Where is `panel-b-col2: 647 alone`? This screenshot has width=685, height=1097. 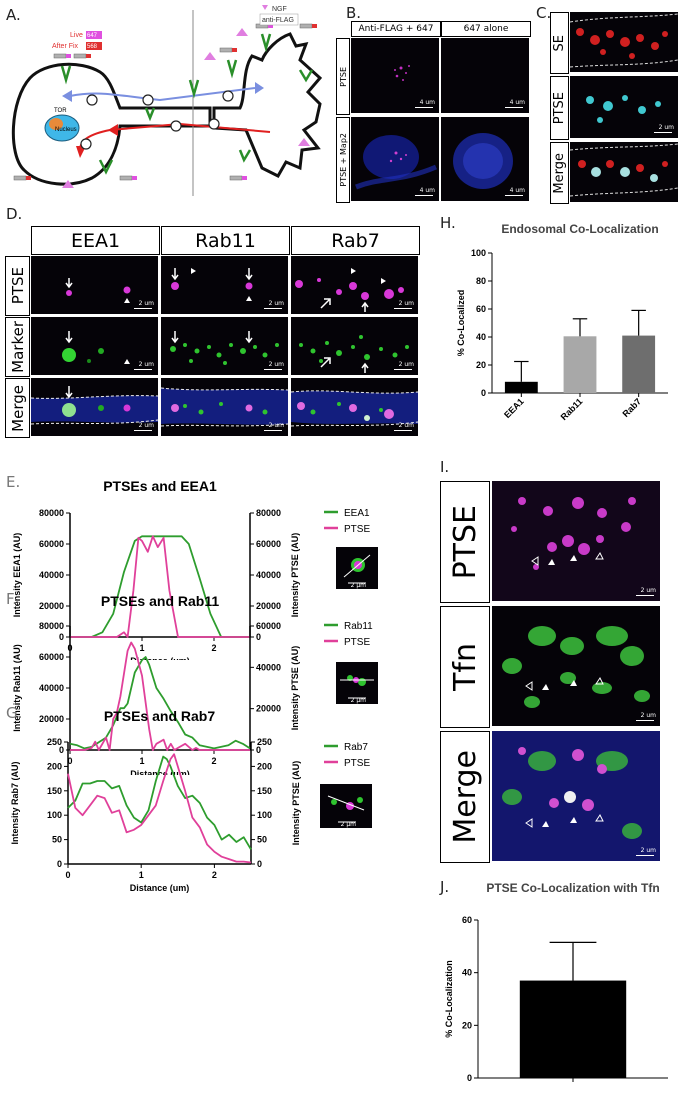 panel-b-col2: 647 alone is located at coordinates (486, 29).